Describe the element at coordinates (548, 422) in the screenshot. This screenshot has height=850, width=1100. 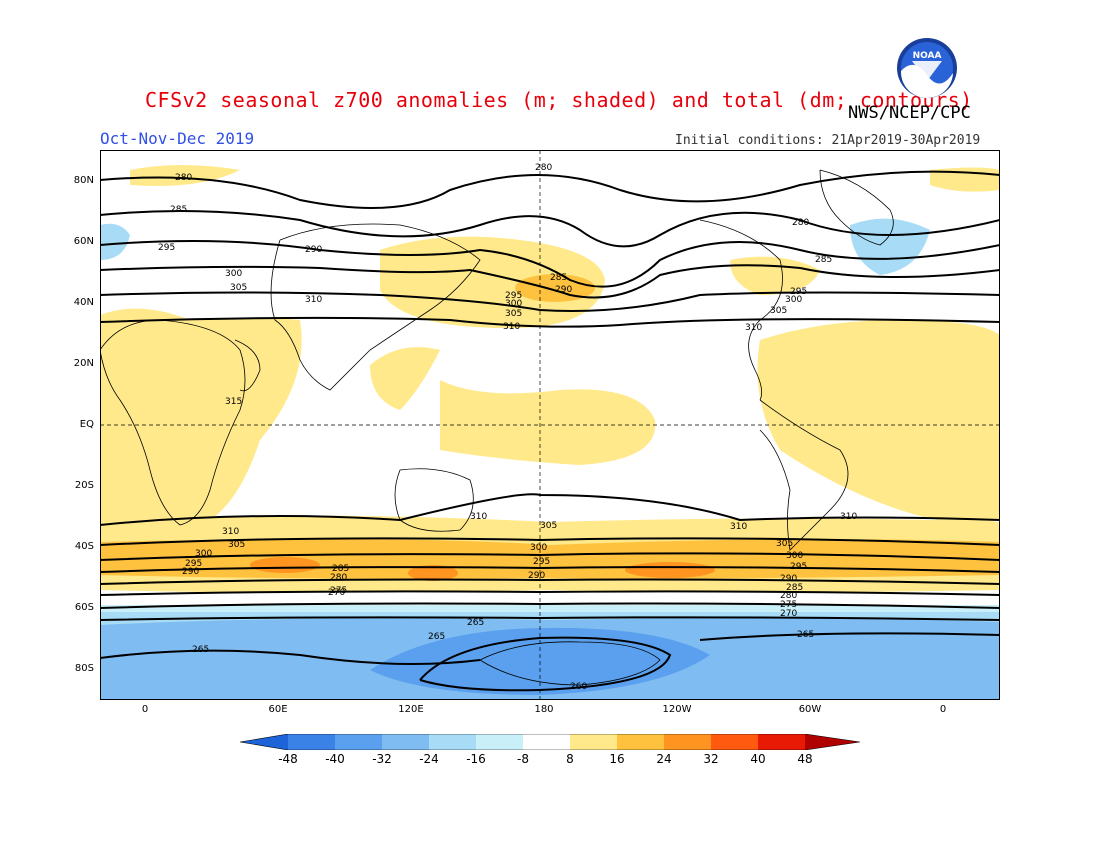
I see `anomaly-pos-pacific` at that location.